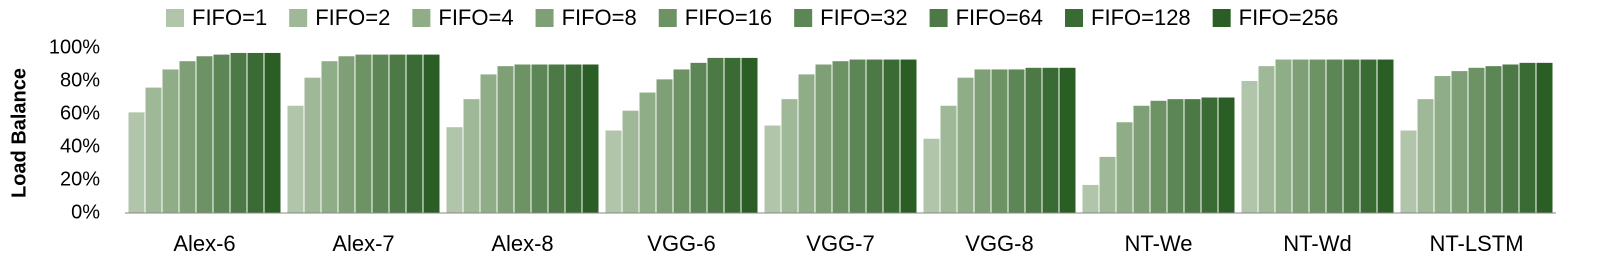  Describe the element at coordinates (1158, 243) in the screenshot. I see `x-tick-label: NT-We` at that location.